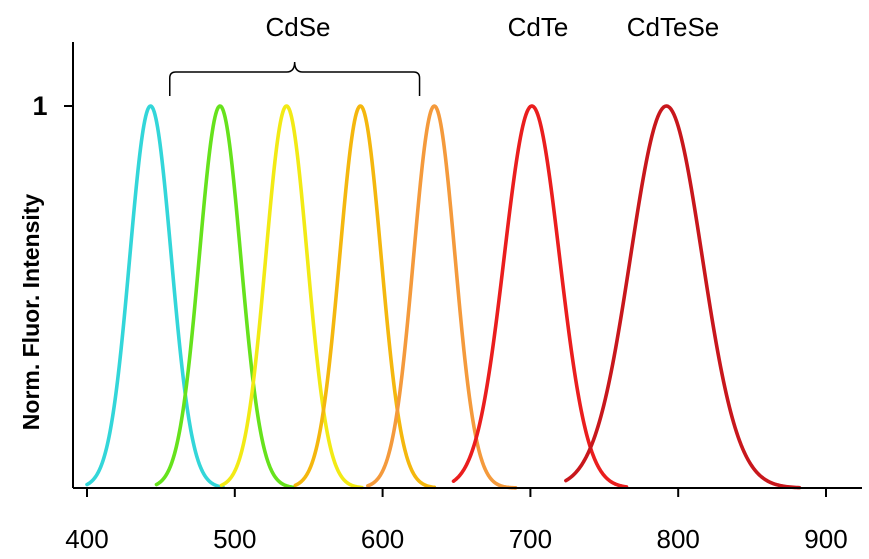  I want to click on y-tick-group: 1, so click(52, 106).